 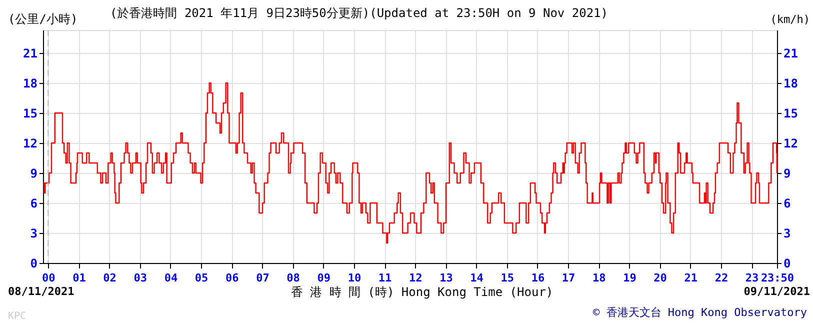 What do you see at coordinates (791, 143) in the screenshot?
I see `y2-tick-label: 12` at bounding box center [791, 143].